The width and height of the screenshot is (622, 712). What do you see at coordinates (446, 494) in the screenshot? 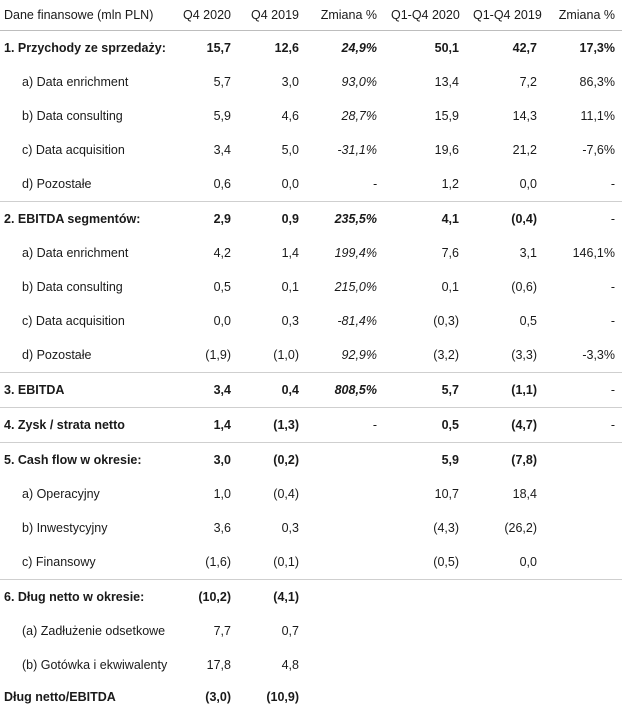
I see `cell-q1q4-2020: 10,7` at bounding box center [446, 494].